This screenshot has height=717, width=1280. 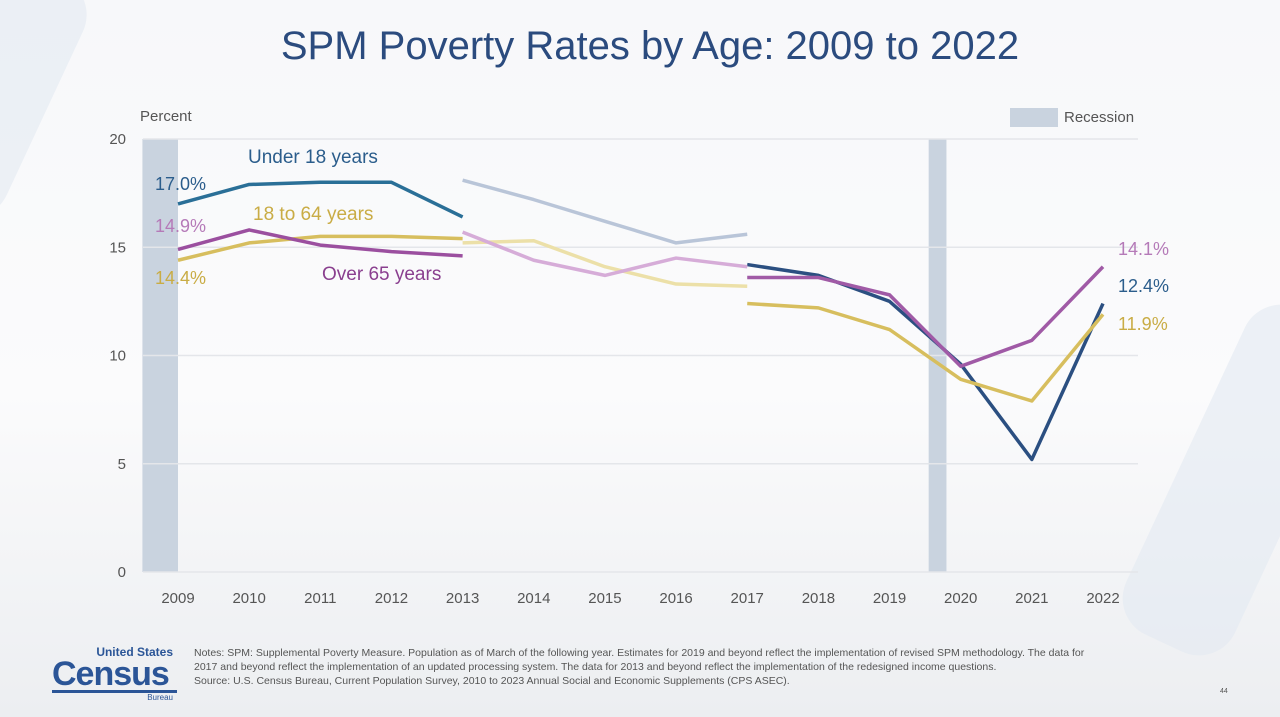 I want to click on data-label-end: 12.4%, so click(x=1143, y=286).